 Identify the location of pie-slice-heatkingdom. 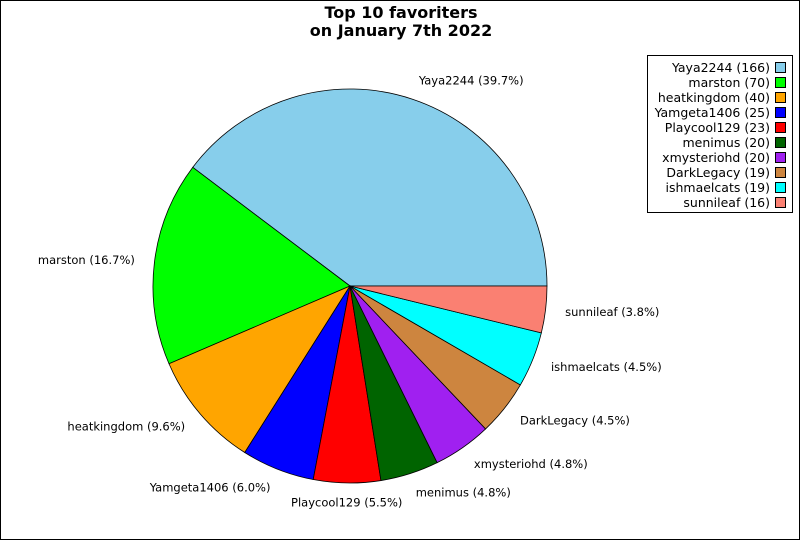
(260, 369).